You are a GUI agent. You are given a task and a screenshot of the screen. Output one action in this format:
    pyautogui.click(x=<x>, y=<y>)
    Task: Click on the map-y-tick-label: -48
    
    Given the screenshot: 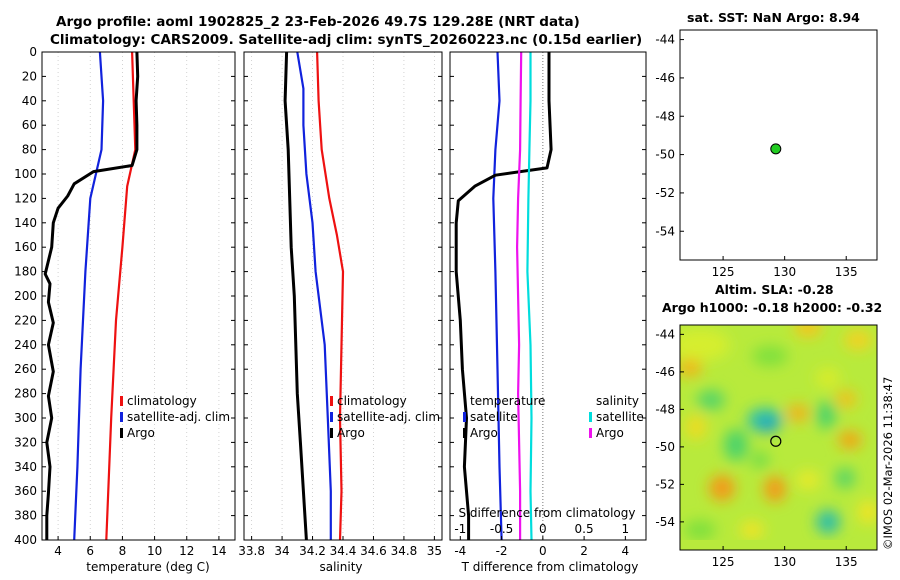 What is the action you would take?
    pyautogui.click(x=665, y=409)
    